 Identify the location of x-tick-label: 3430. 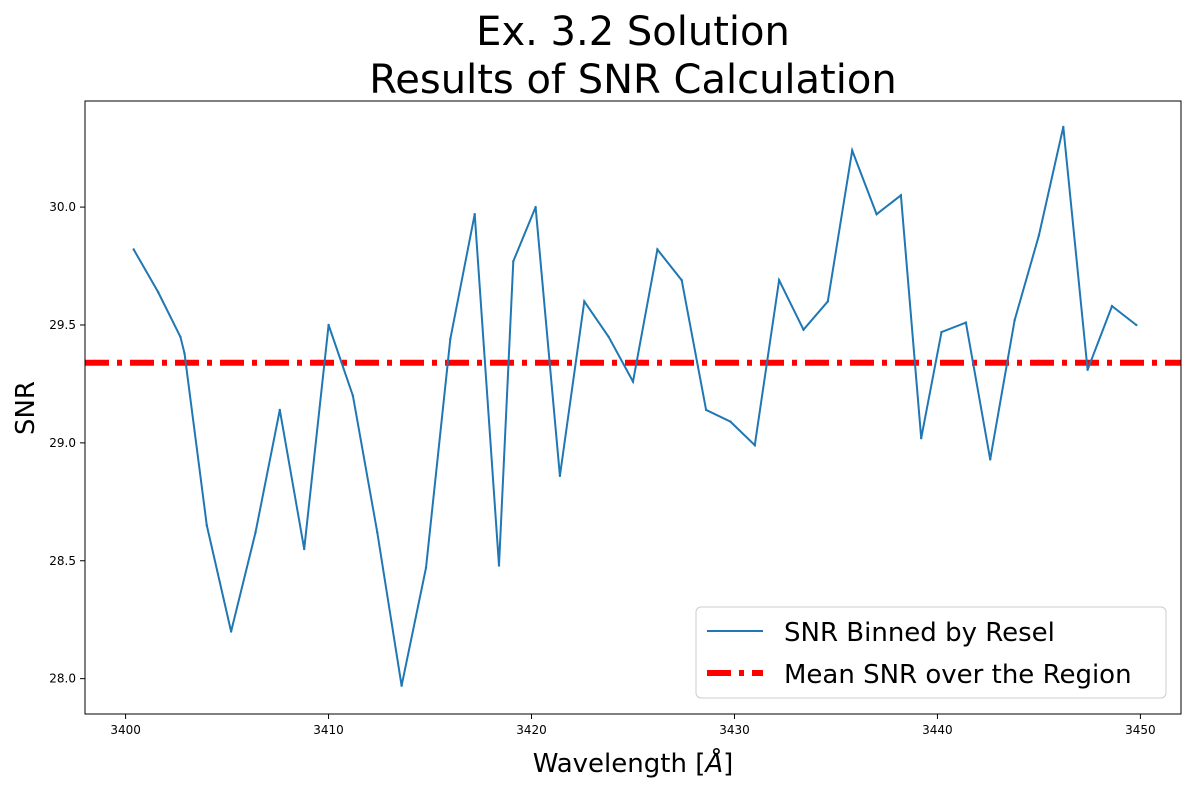
(734, 730).